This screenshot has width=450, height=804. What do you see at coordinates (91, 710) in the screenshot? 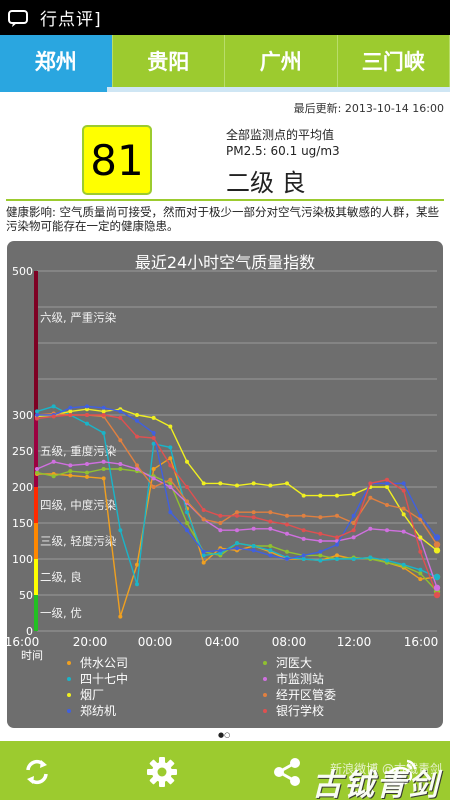
I see `legend-item: 郑纺机` at bounding box center [91, 710].